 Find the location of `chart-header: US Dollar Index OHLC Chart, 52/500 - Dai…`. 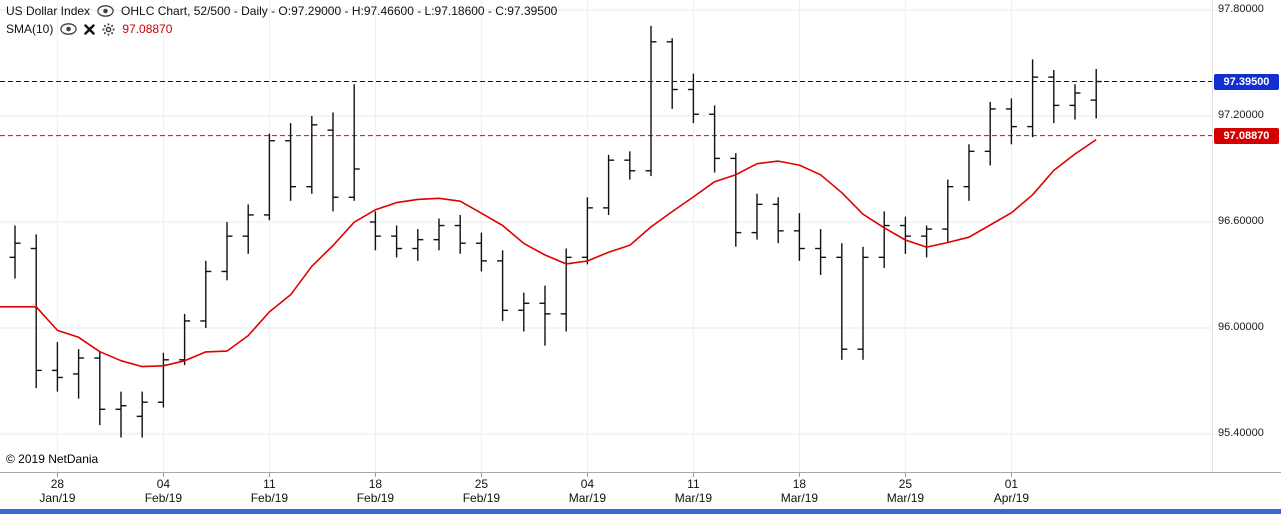

chart-header: US Dollar Index OHLC Chart, 52/500 - Dai… is located at coordinates (281, 20).